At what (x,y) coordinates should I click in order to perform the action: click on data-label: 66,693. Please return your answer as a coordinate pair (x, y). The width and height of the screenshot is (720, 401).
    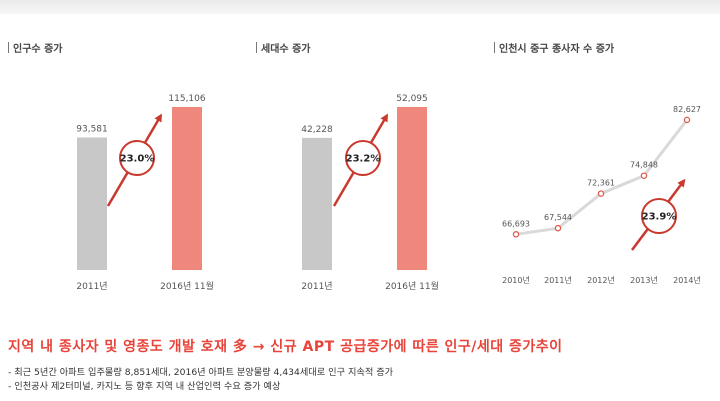
    Looking at the image, I should click on (516, 223).